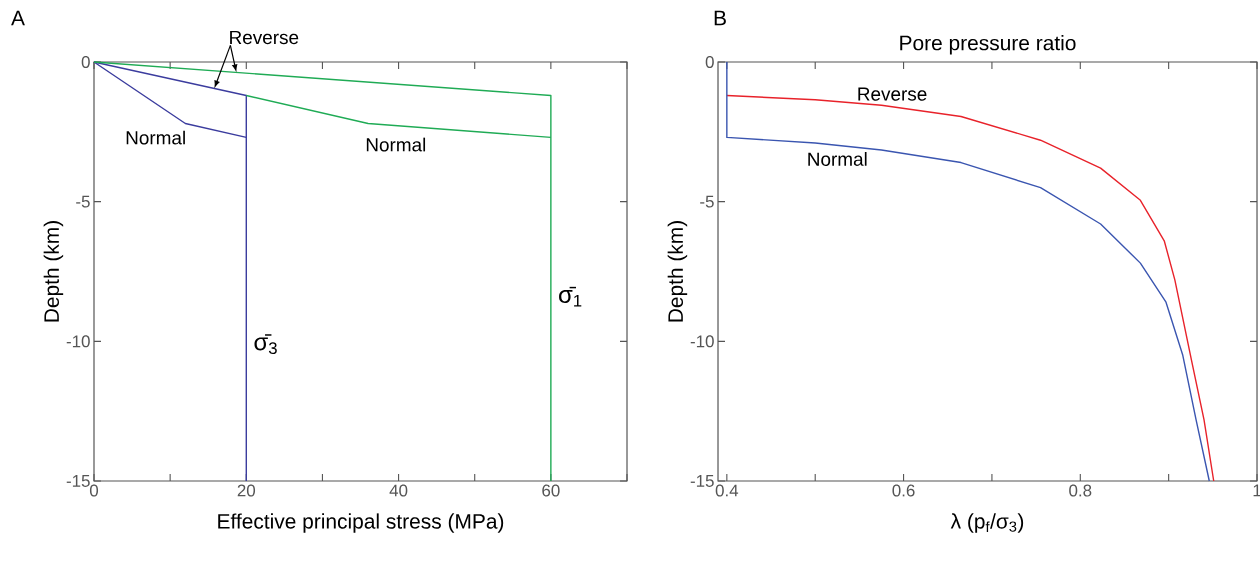 The image size is (1260, 575). Describe the element at coordinates (18, 18) in the screenshot. I see `text: A` at that location.